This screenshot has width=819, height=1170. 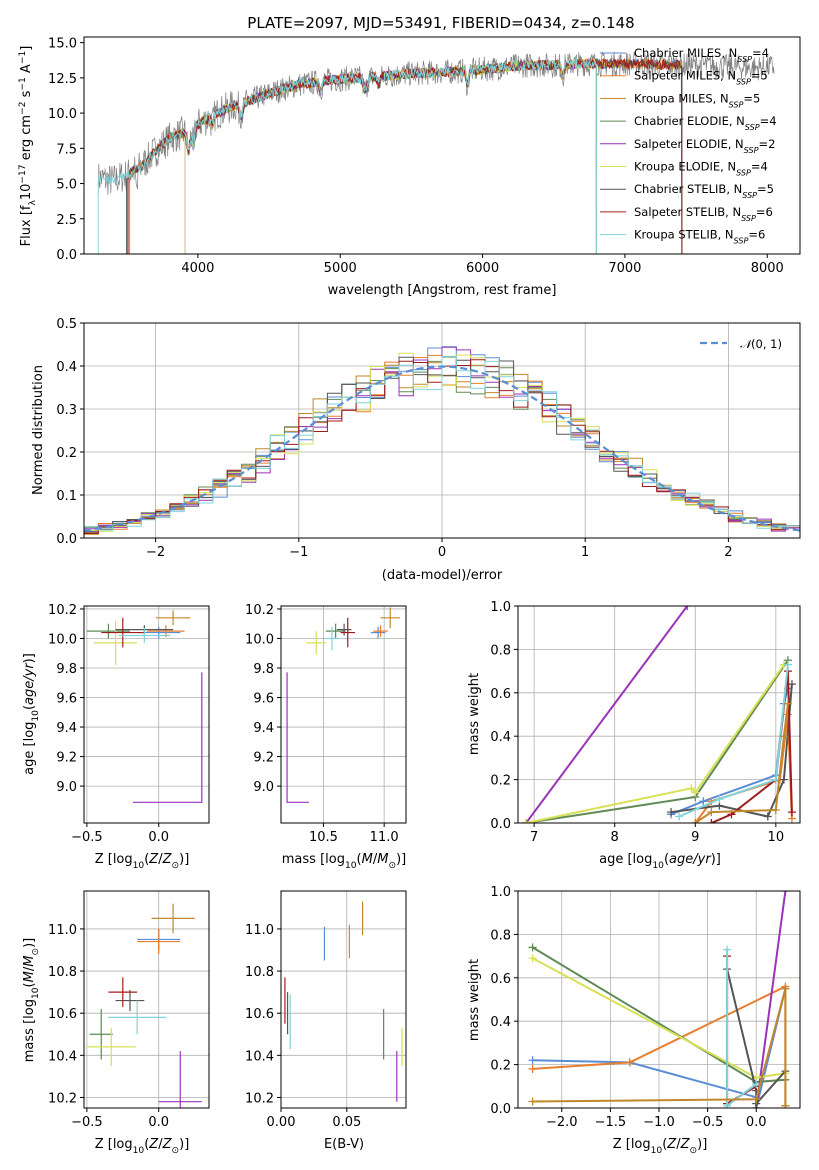 I want to click on y-tick-label: 0.3, so click(x=66, y=410).